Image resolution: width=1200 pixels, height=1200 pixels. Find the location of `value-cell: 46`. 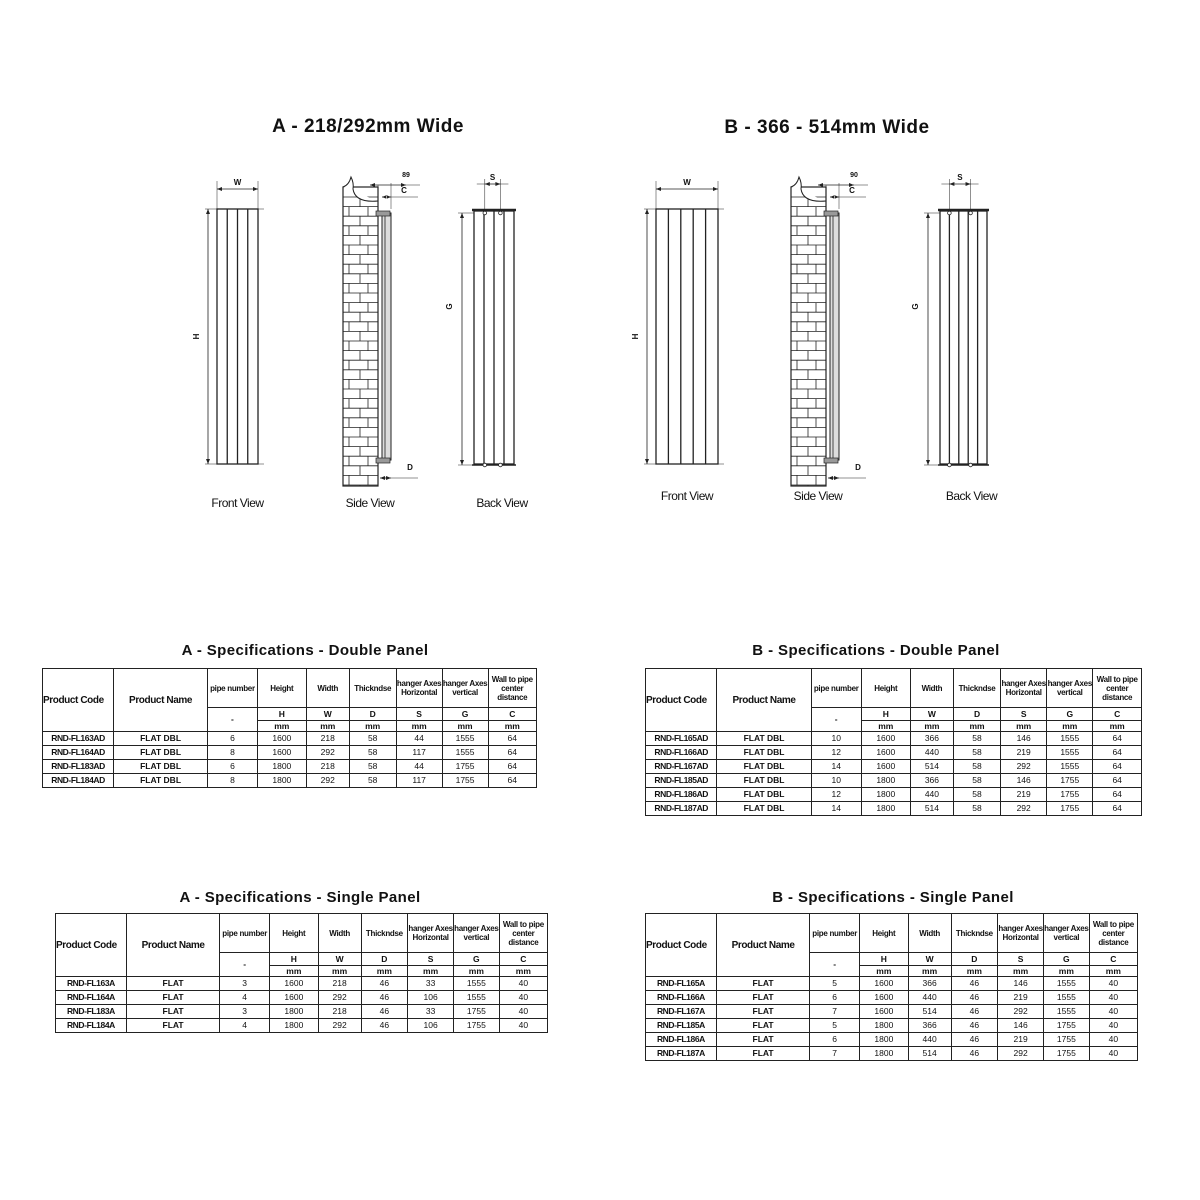

value-cell: 46 is located at coordinates (974, 983).